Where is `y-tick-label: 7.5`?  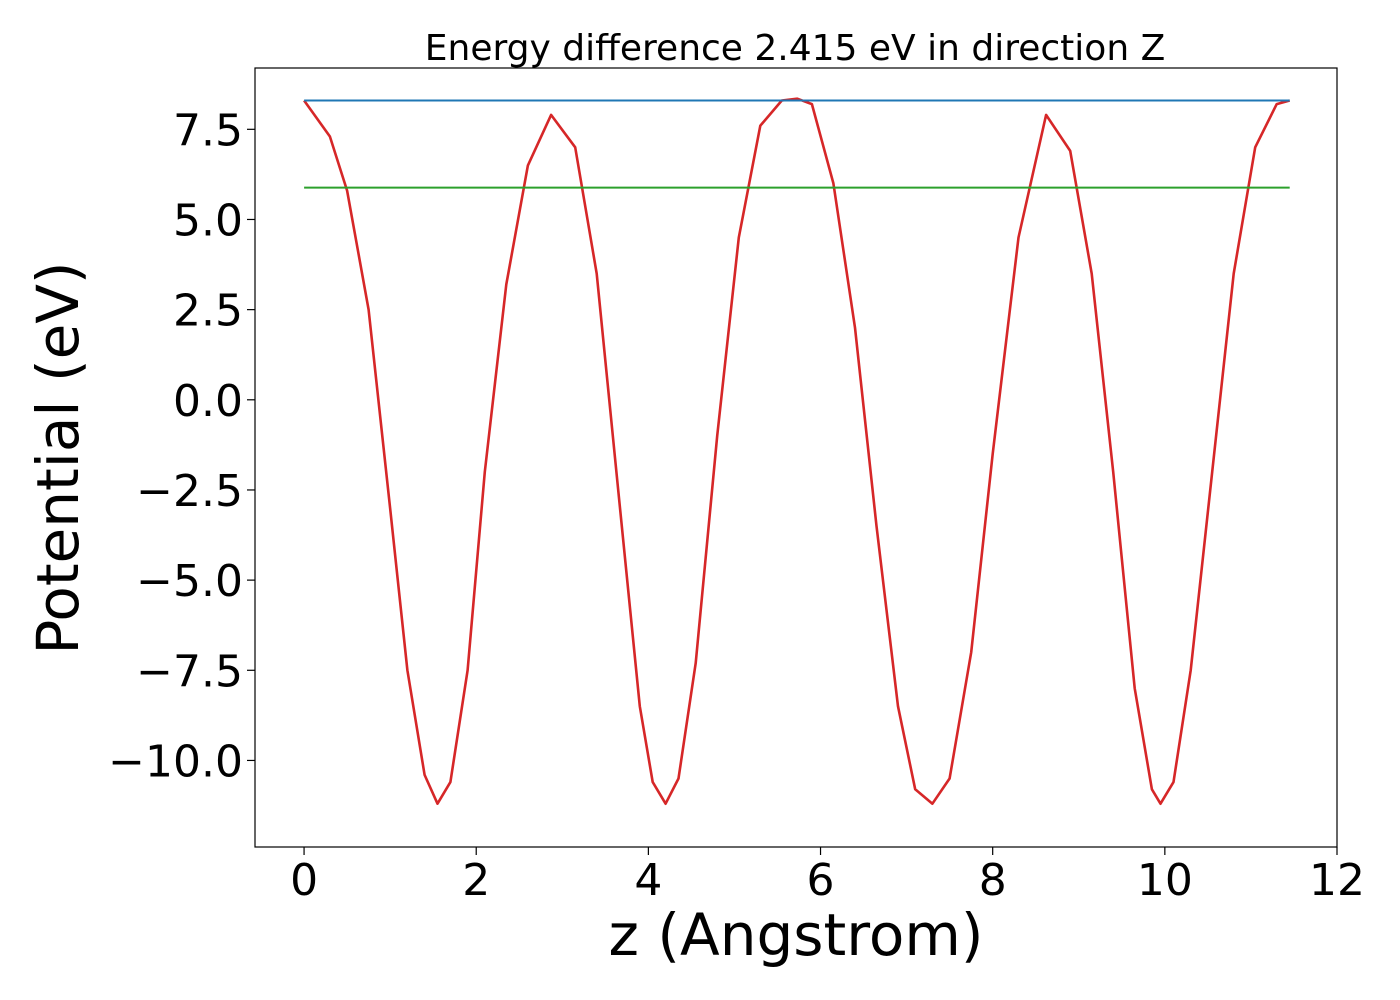 y-tick-label: 7.5 is located at coordinates (208, 130).